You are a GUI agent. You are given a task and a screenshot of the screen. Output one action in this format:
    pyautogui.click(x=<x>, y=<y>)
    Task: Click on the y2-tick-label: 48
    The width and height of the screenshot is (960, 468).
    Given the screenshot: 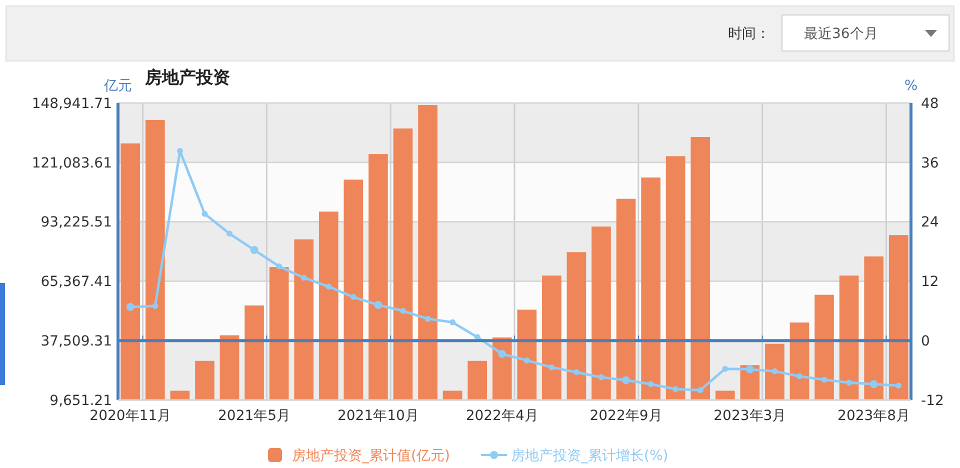 What is the action you would take?
    pyautogui.click(x=930, y=104)
    